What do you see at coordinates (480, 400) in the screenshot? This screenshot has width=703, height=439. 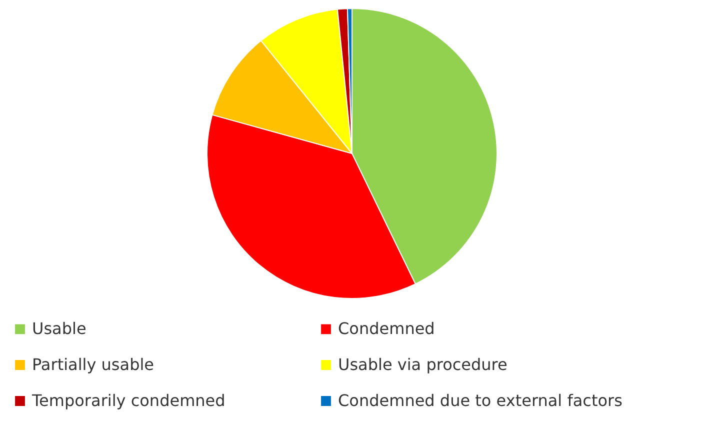 I see `legend-label: Condemned due to external factors` at bounding box center [480, 400].